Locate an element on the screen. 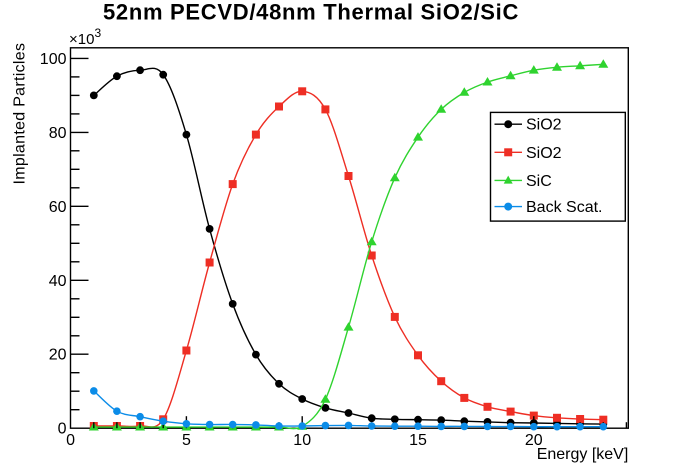 This screenshot has width=698, height=476. svg-text: Back Scat. is located at coordinates (564, 207).